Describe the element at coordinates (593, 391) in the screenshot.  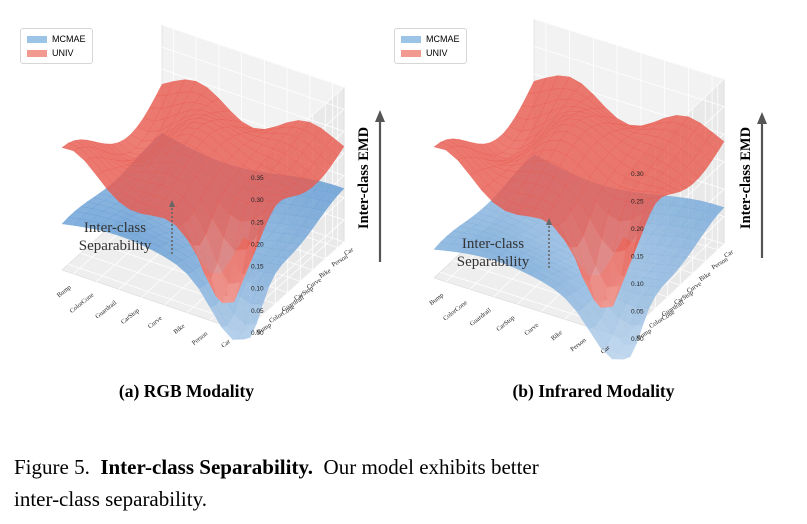
I see `subfigure-caption: (b) Infrared Modality` at that location.